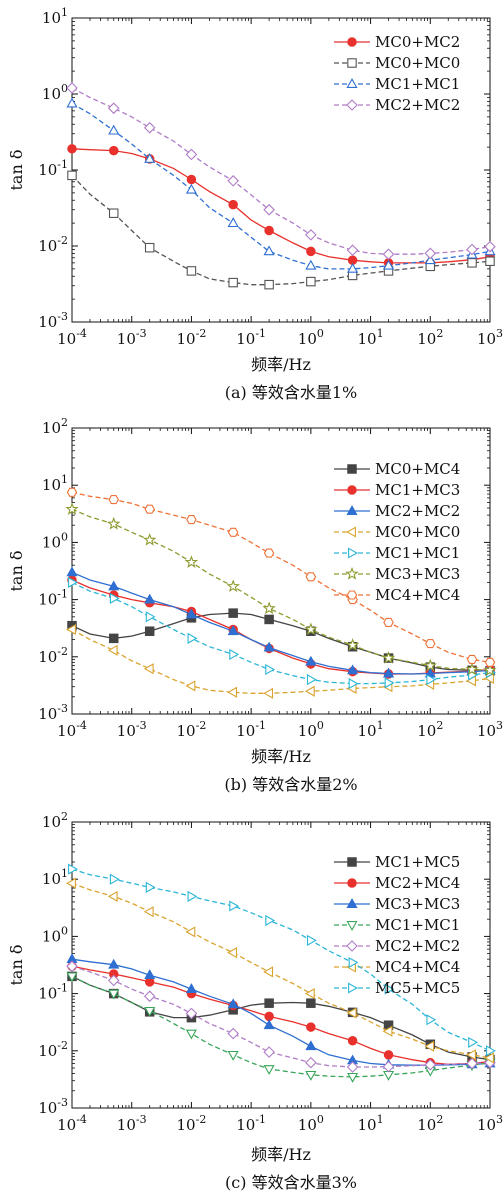 The image size is (503, 1194). Describe the element at coordinates (417, 490) in the screenshot. I see `legend-label: MC1+MC3` at that location.